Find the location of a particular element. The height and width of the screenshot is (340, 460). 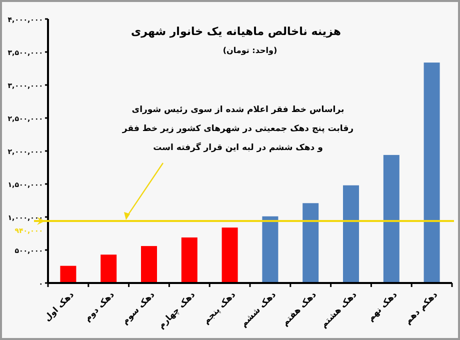

x-tick-label: دهک هفتم is located at coordinates (300, 309).